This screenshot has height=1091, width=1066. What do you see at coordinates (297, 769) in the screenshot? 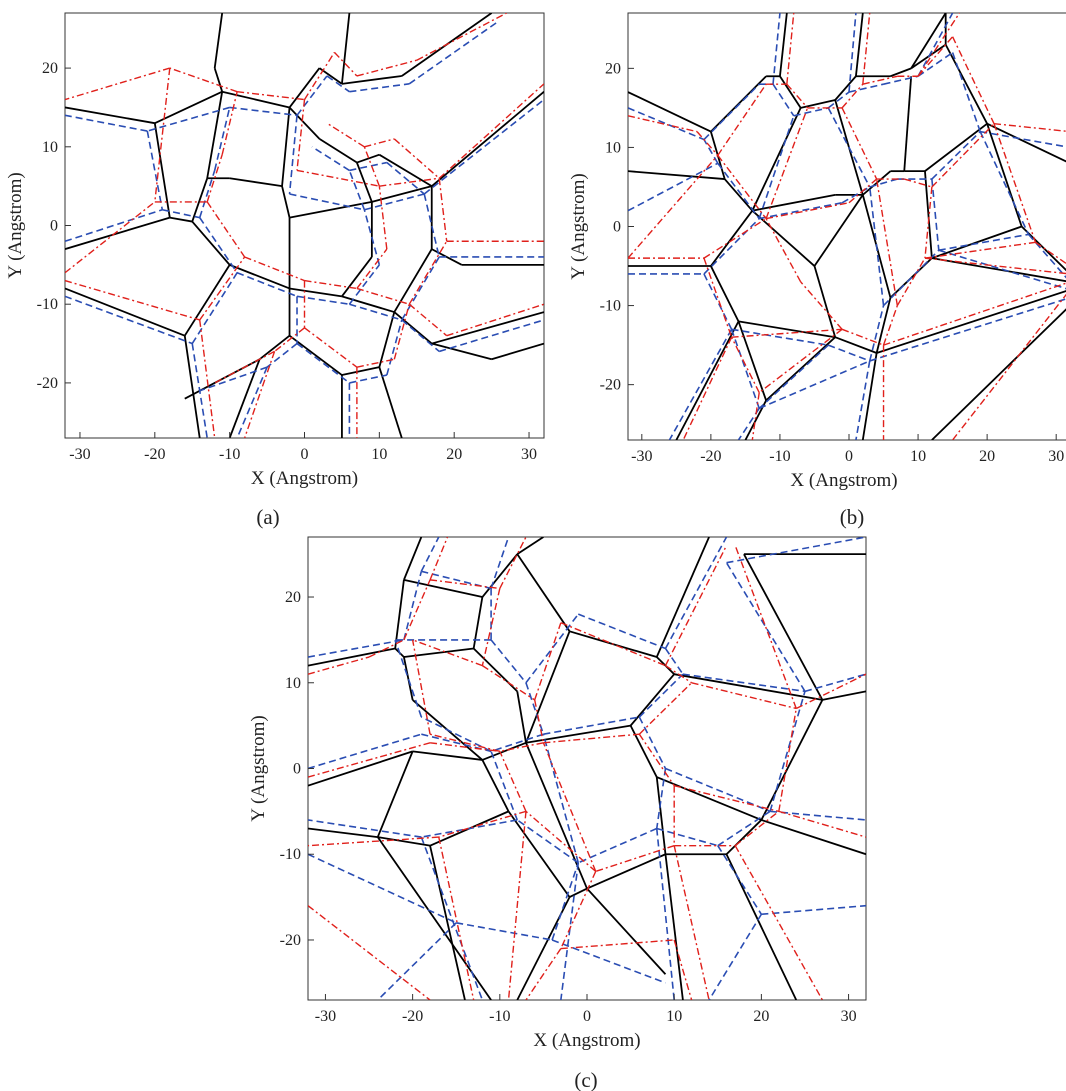
I see `y-tick-label: 0` at bounding box center [297, 769].